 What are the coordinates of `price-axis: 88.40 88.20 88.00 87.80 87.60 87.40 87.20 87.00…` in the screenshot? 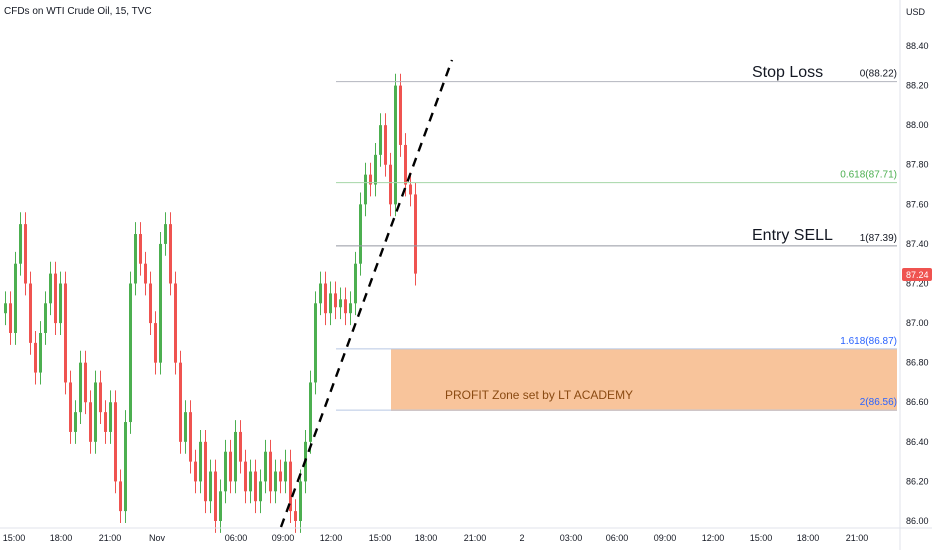 It's located at (917, 283).